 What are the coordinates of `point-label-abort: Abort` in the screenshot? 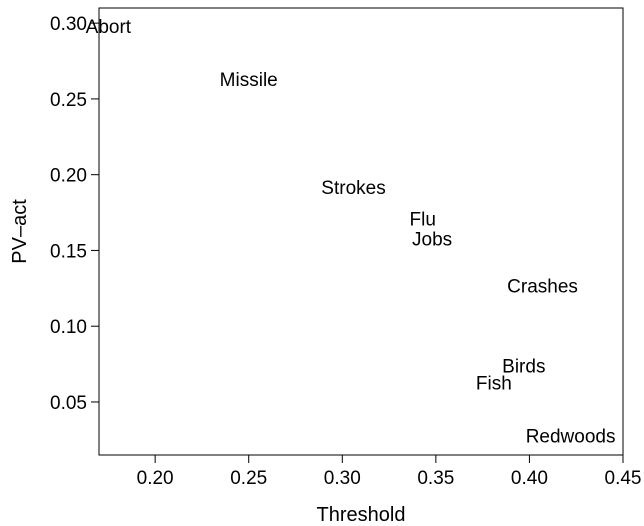 It's located at (109, 27).